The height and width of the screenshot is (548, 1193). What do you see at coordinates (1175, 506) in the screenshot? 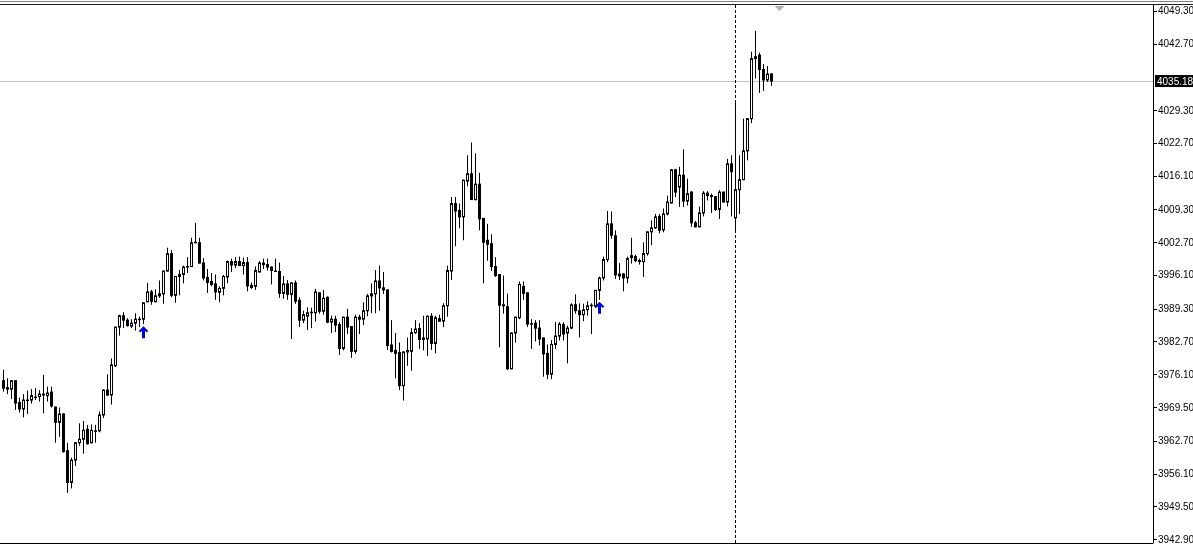
I see `y-tick-label: 3949.50` at bounding box center [1175, 506].